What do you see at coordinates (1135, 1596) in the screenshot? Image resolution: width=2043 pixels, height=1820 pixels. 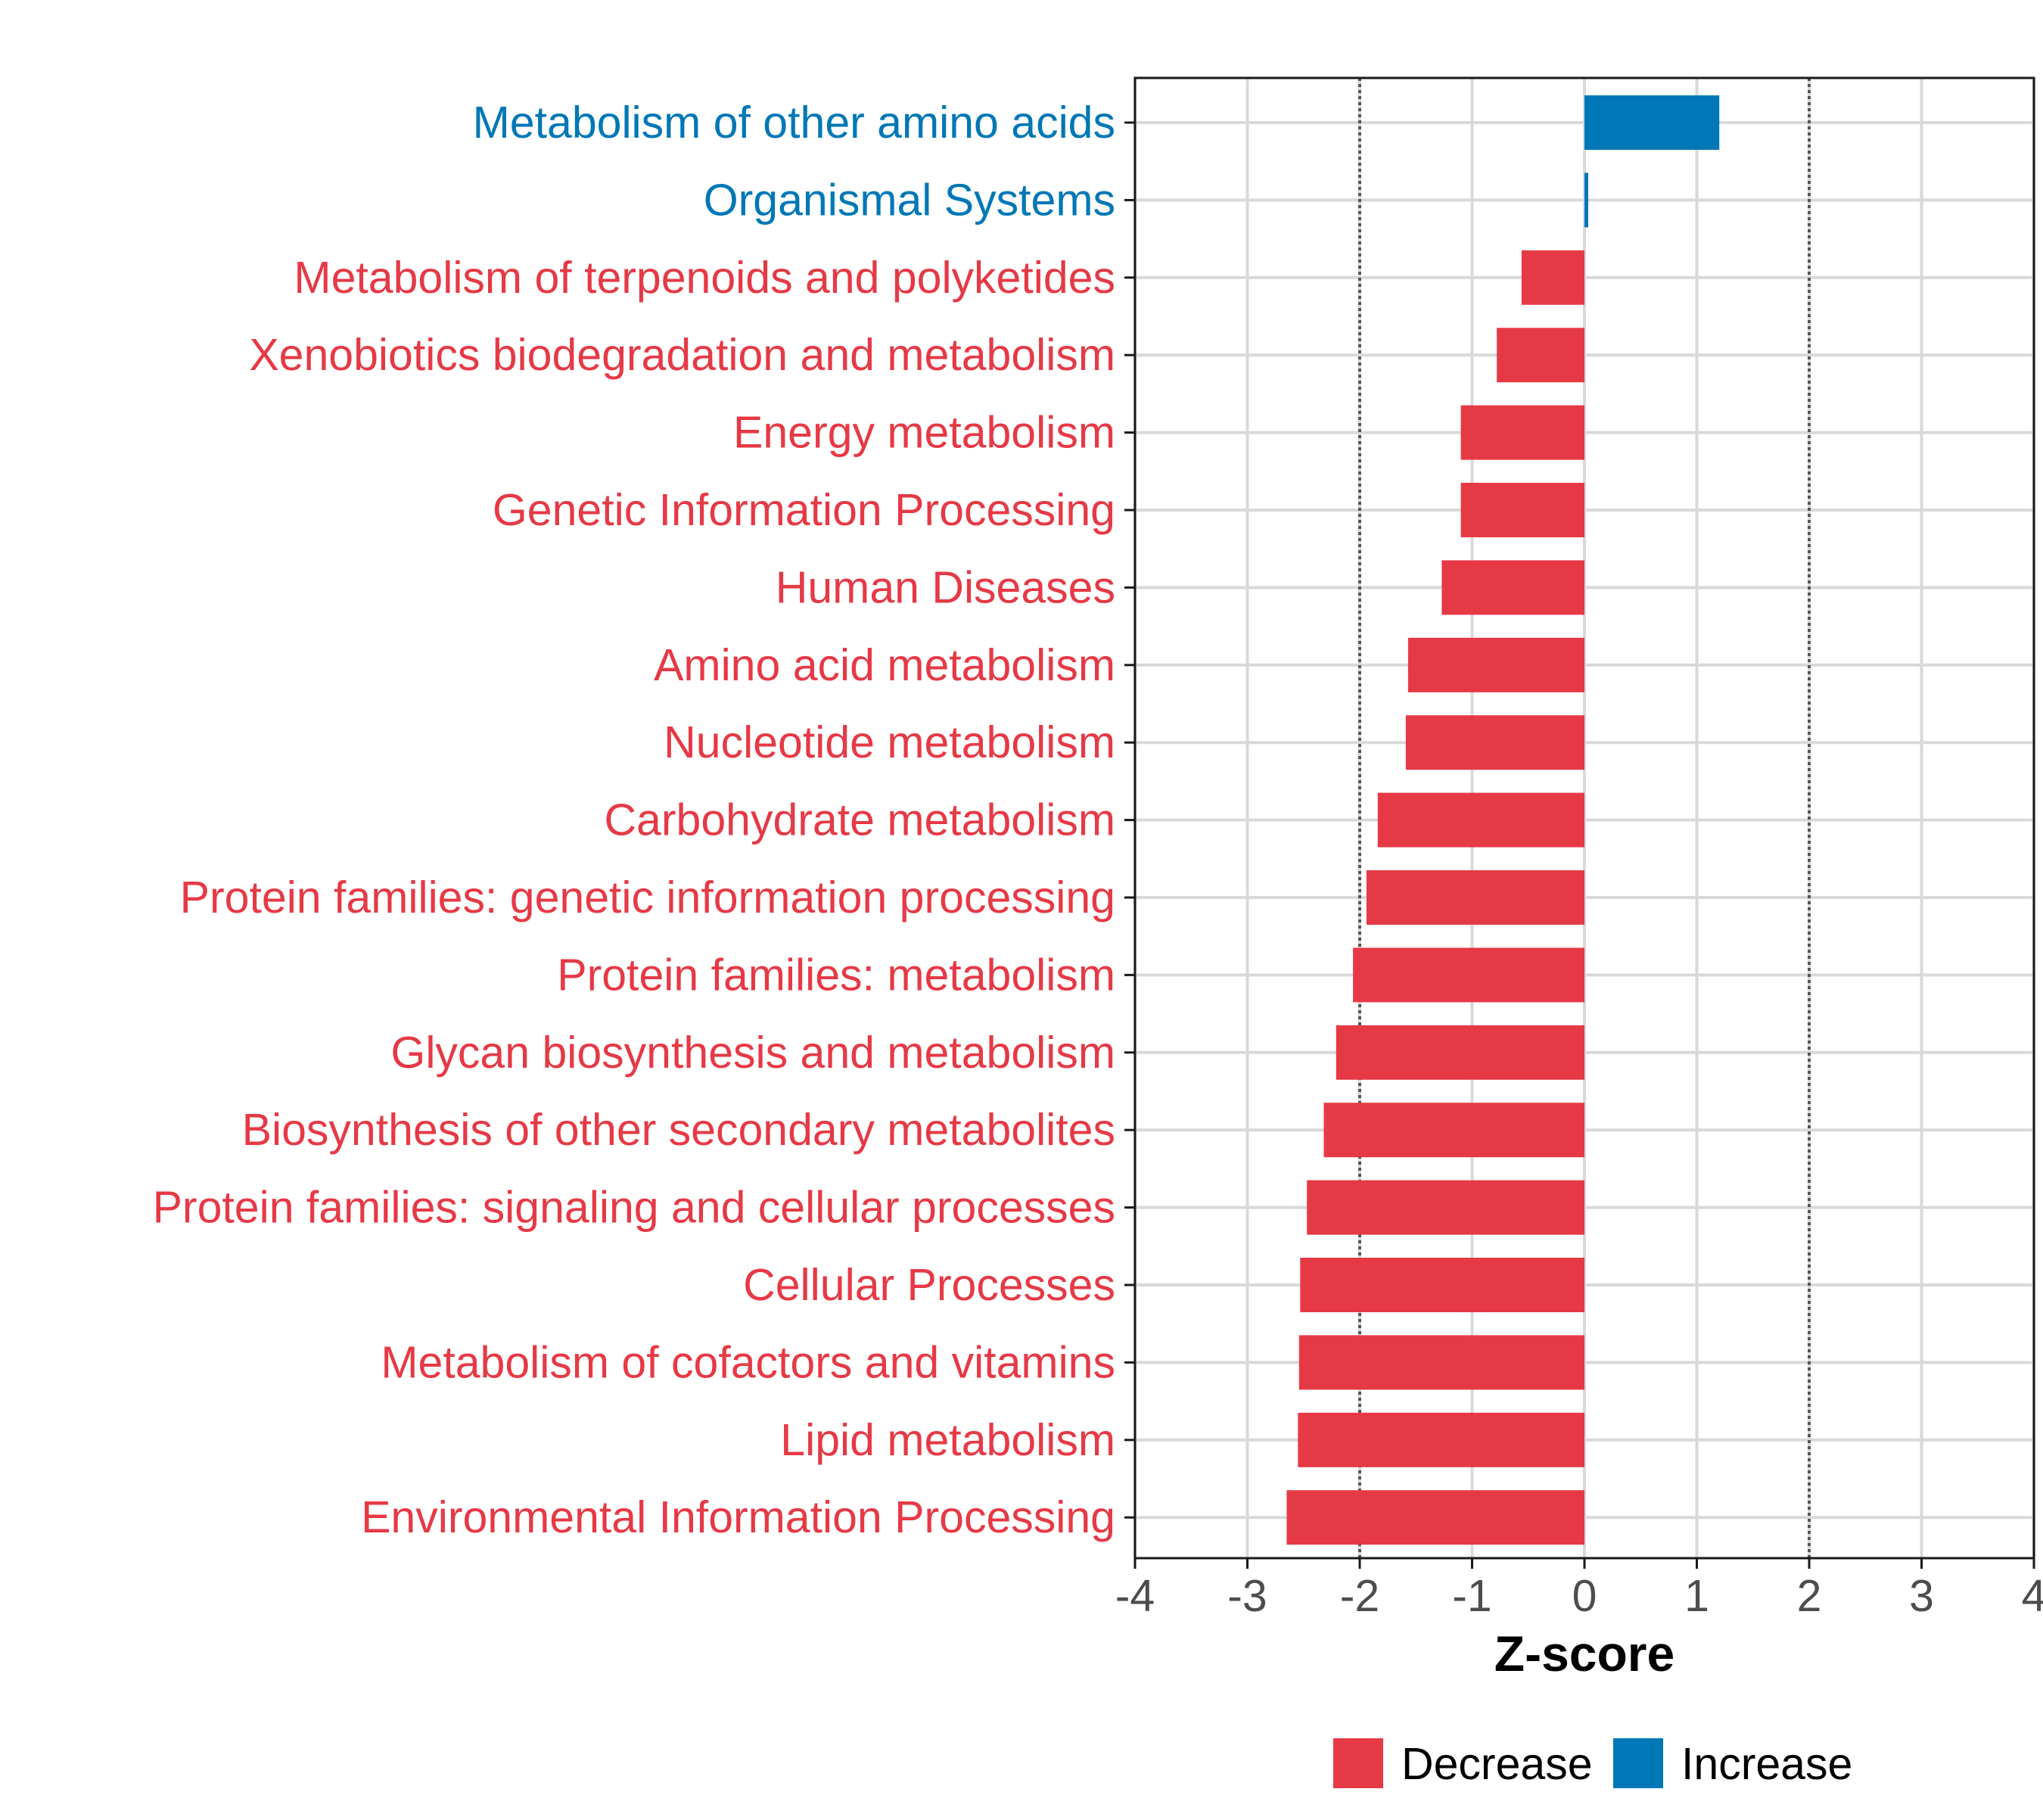 I see `x-tick-label: -4` at bounding box center [1135, 1596].